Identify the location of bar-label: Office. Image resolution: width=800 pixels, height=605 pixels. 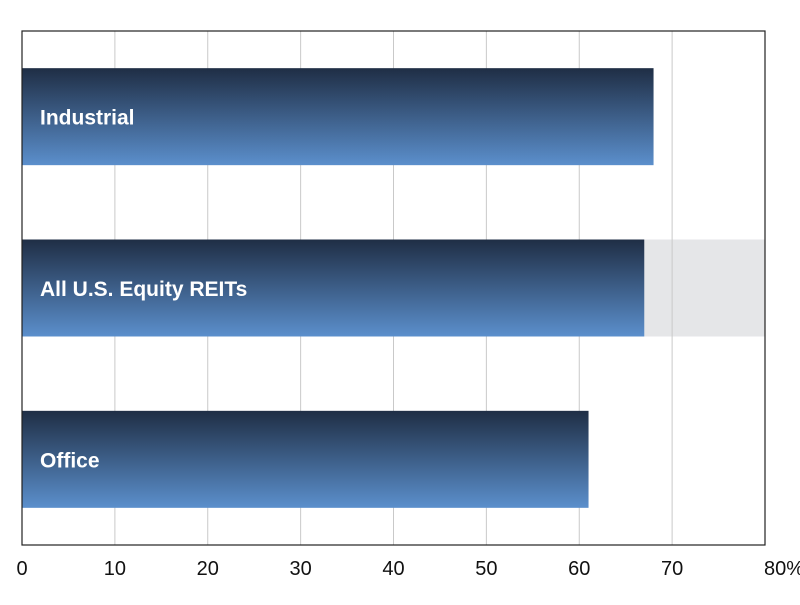
(70, 460).